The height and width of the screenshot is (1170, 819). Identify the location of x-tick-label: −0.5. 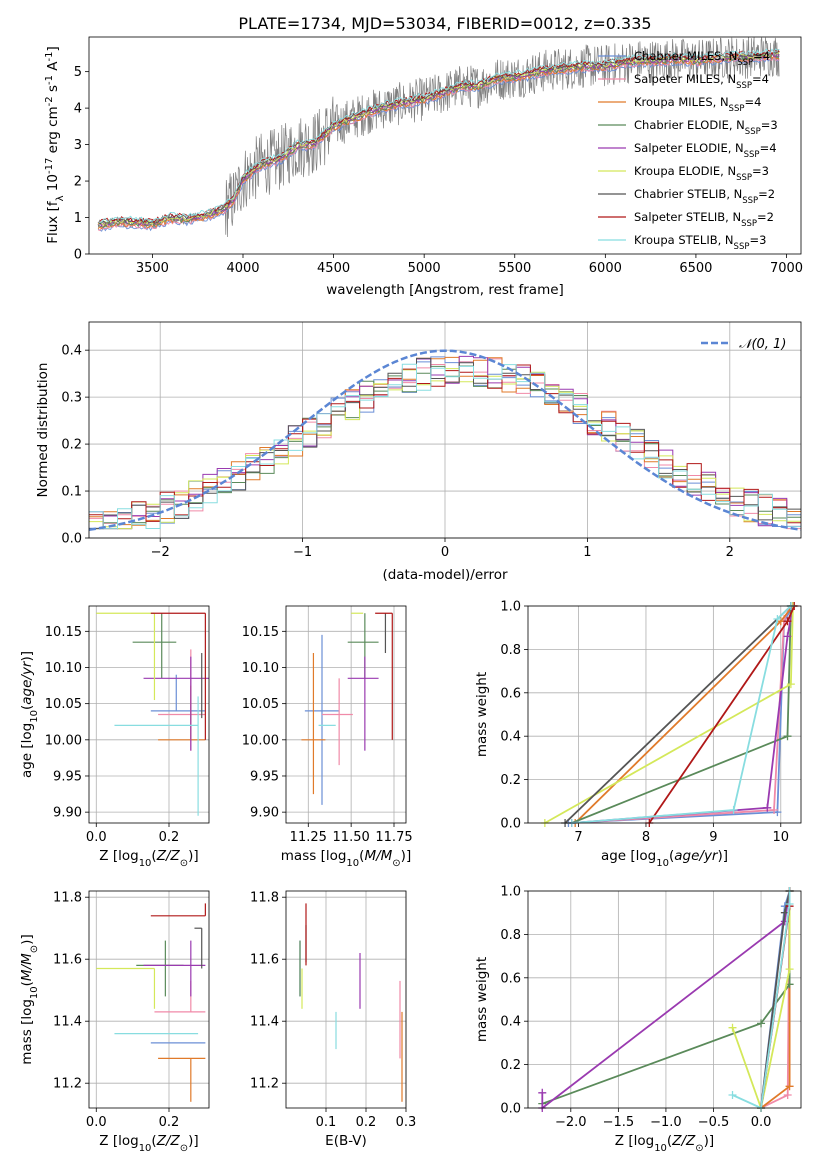
(714, 1122).